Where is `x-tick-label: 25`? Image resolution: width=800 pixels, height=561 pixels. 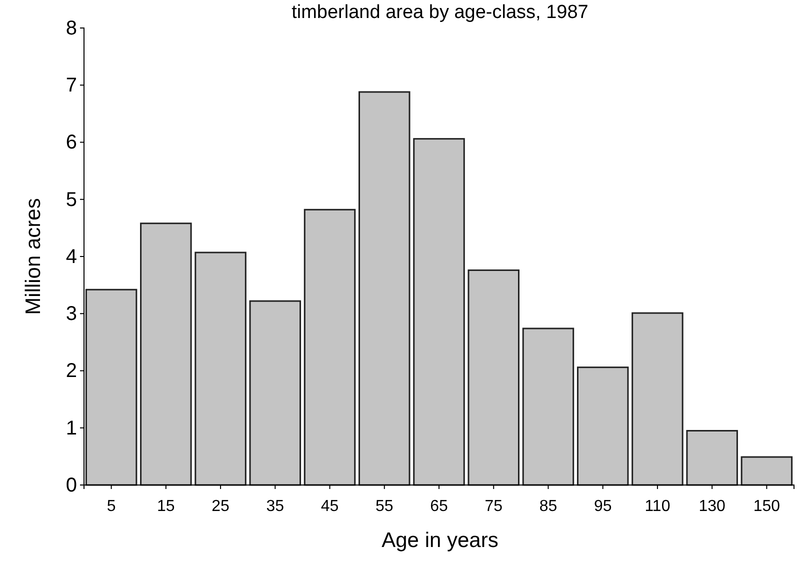 x-tick-label: 25 is located at coordinates (221, 507).